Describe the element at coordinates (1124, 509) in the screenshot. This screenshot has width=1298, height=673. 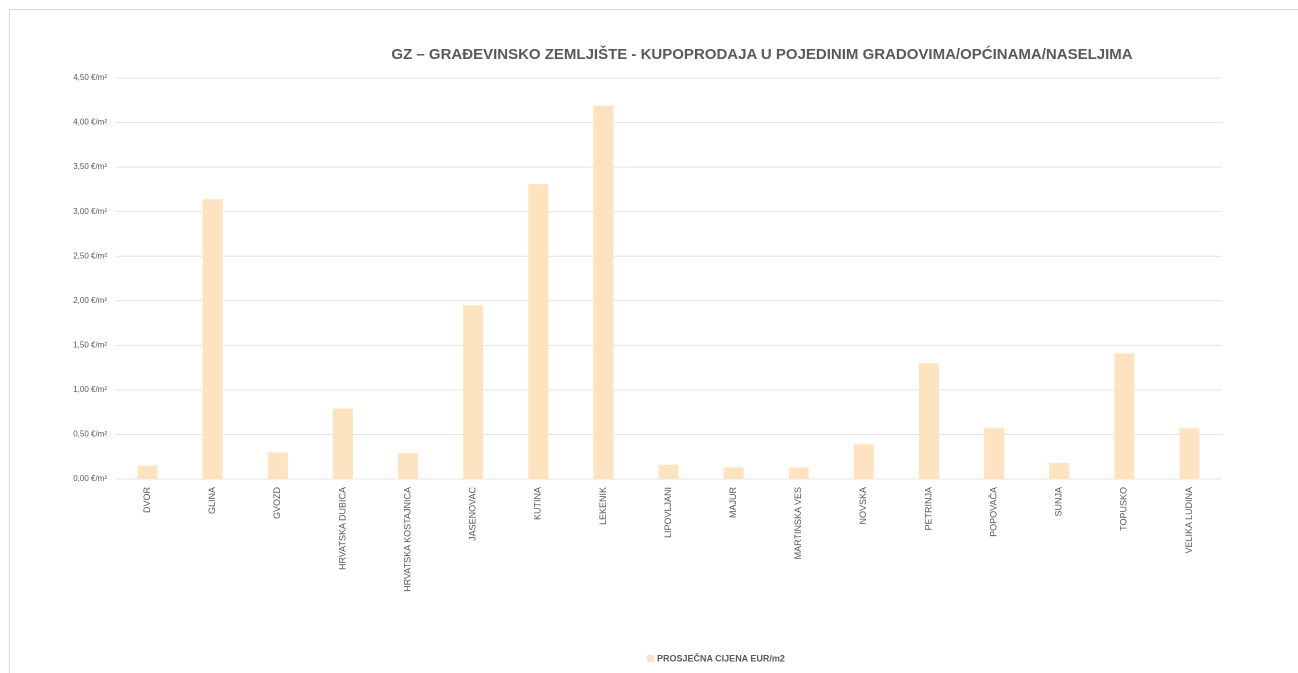
I see `x-tick-label: TOPUSKO` at that location.